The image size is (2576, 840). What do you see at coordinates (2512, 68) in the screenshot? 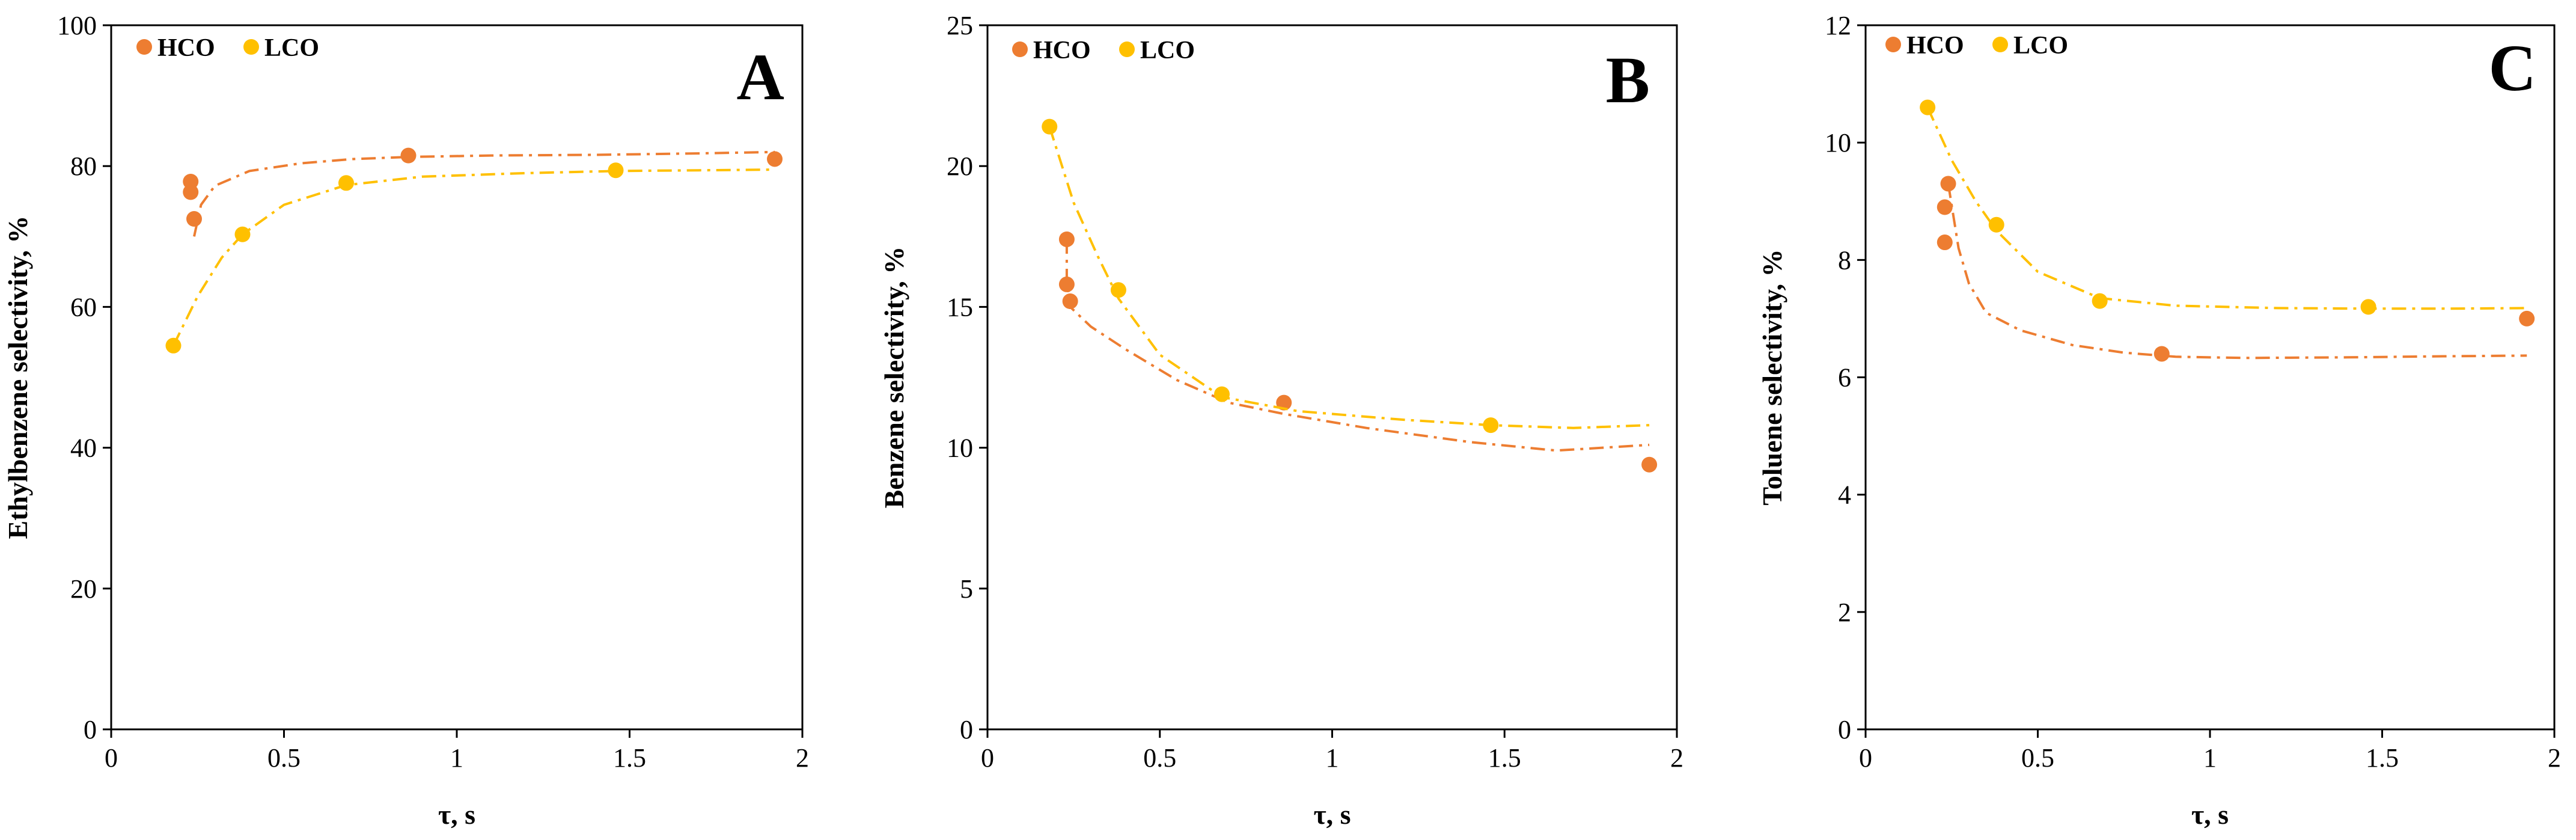
I see `panel-label: C` at bounding box center [2512, 68].